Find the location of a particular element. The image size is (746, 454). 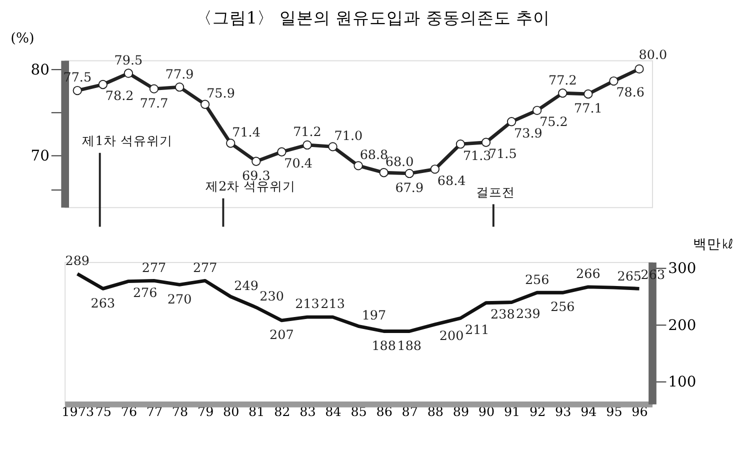

text: 71.4 is located at coordinates (246, 132).